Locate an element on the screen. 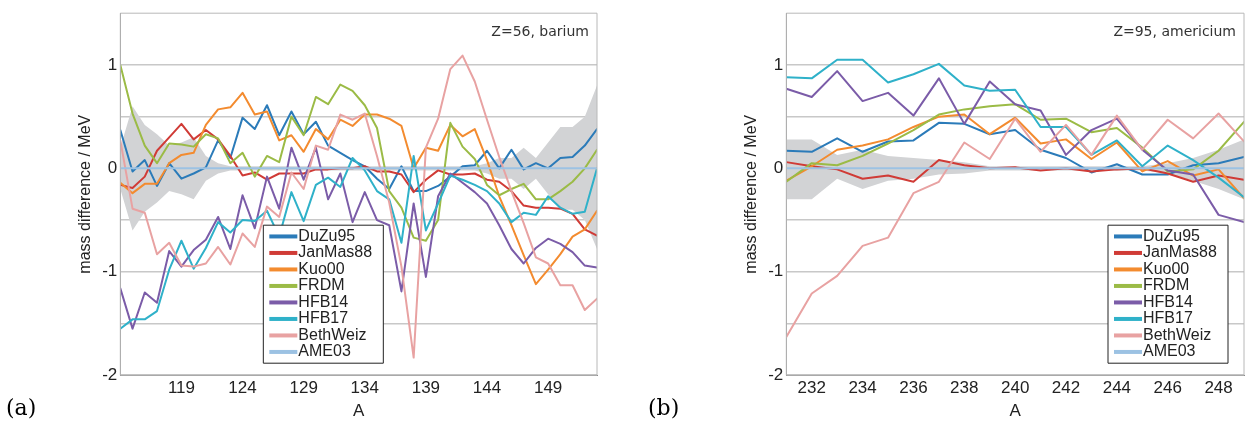  x-tick-label: 124 is located at coordinates (242, 388).